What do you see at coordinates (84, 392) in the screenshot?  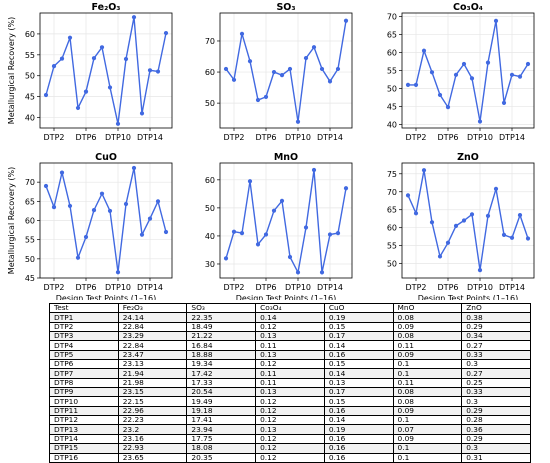 I see `table-cell: DTP9` at bounding box center [84, 392].